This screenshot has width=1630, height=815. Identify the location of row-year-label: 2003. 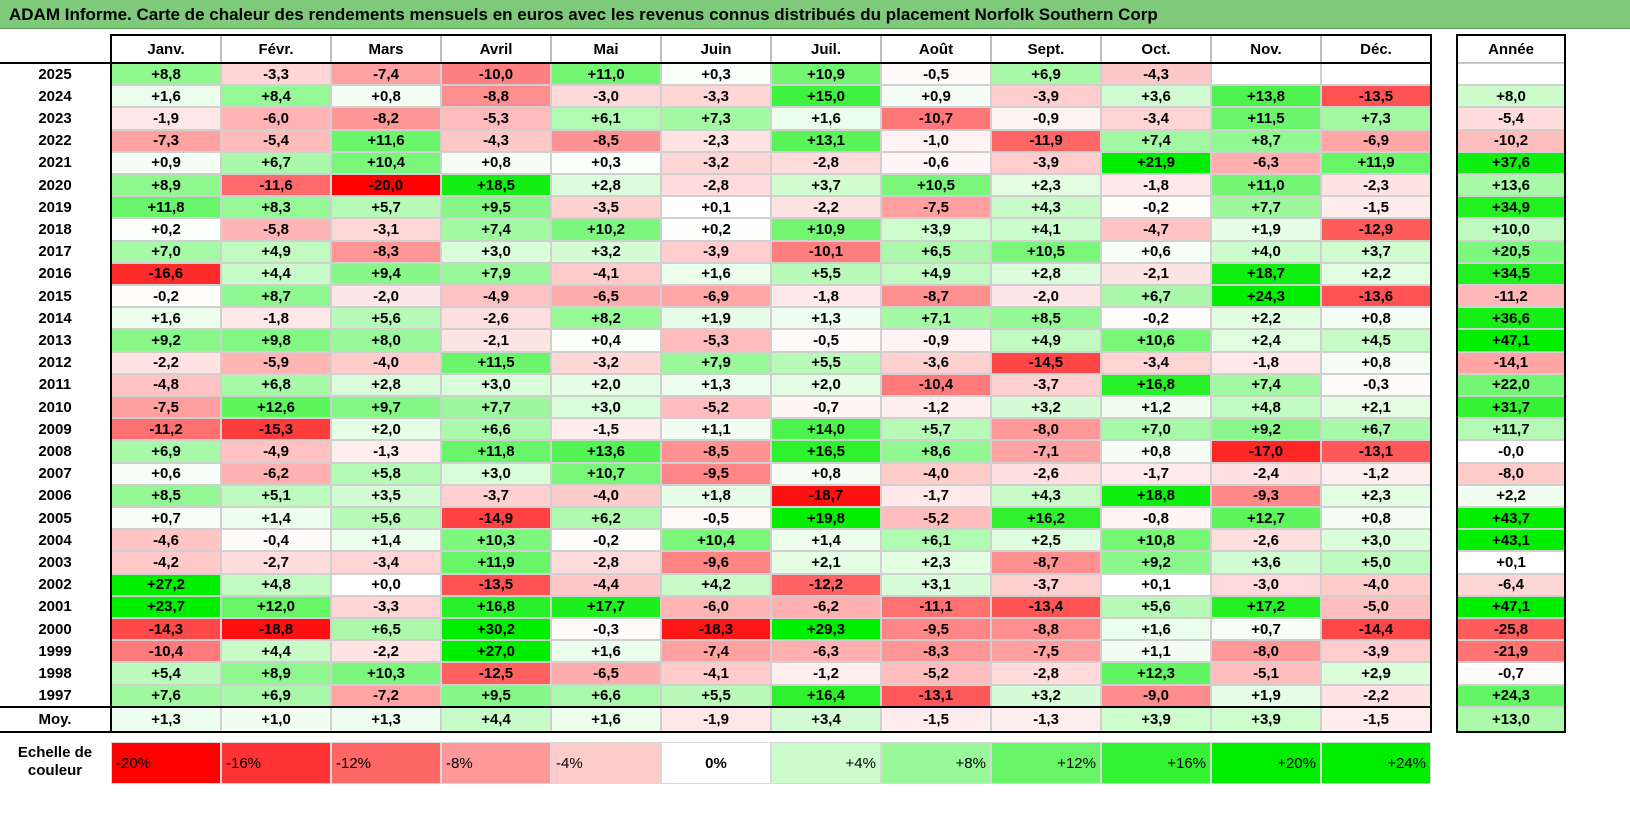
(55, 562).